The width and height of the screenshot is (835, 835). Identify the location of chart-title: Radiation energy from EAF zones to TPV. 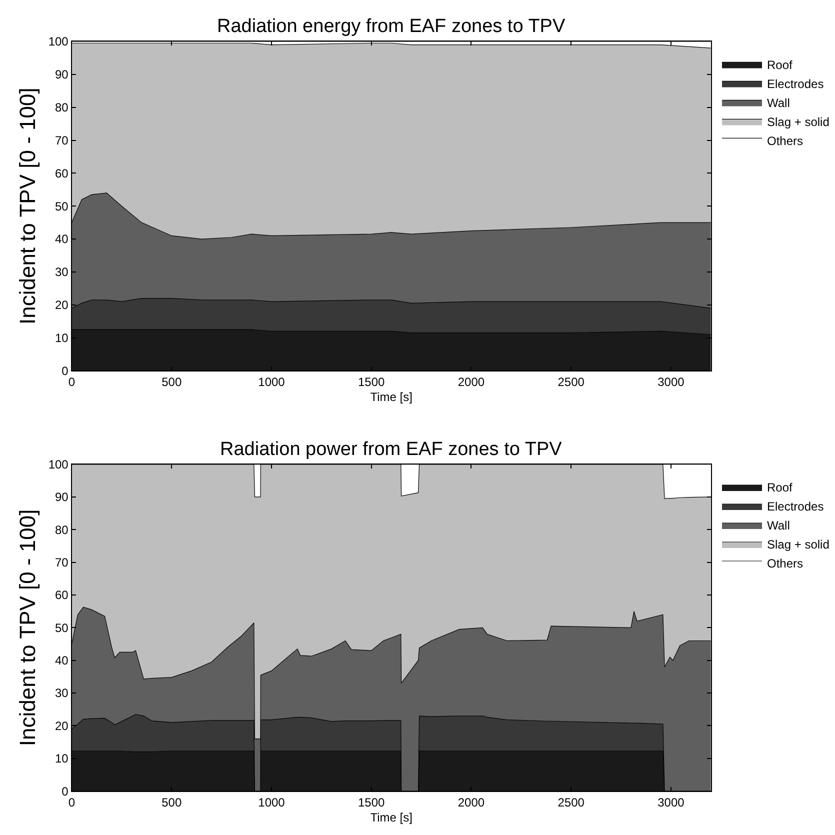
(391, 26).